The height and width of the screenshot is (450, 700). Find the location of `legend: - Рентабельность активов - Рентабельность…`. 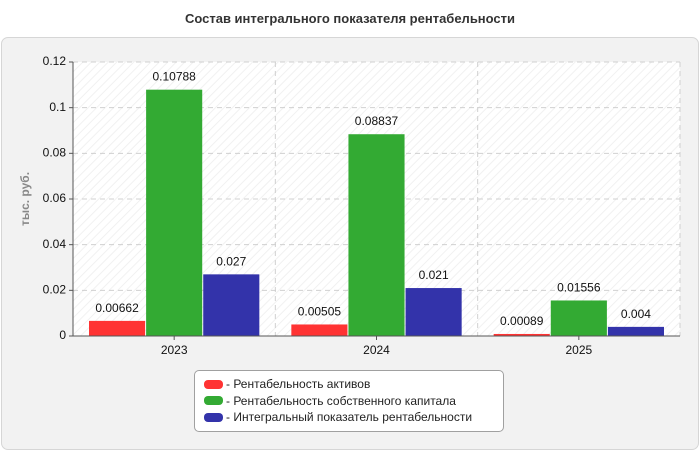

legend: - Рентабельность активов - Рентабельность… is located at coordinates (349, 401).